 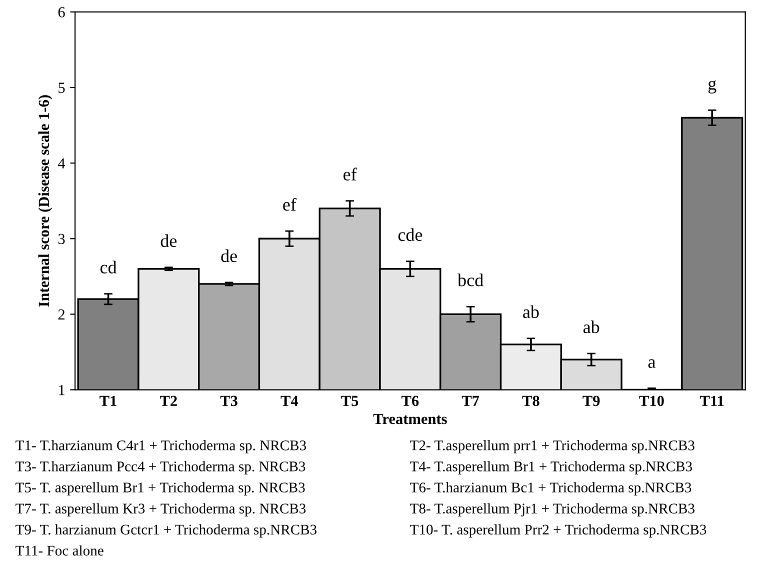 I want to click on text: T5- T. asperellum Br1 + Trichoderma sp. NRCB3, so click(x=160, y=489).